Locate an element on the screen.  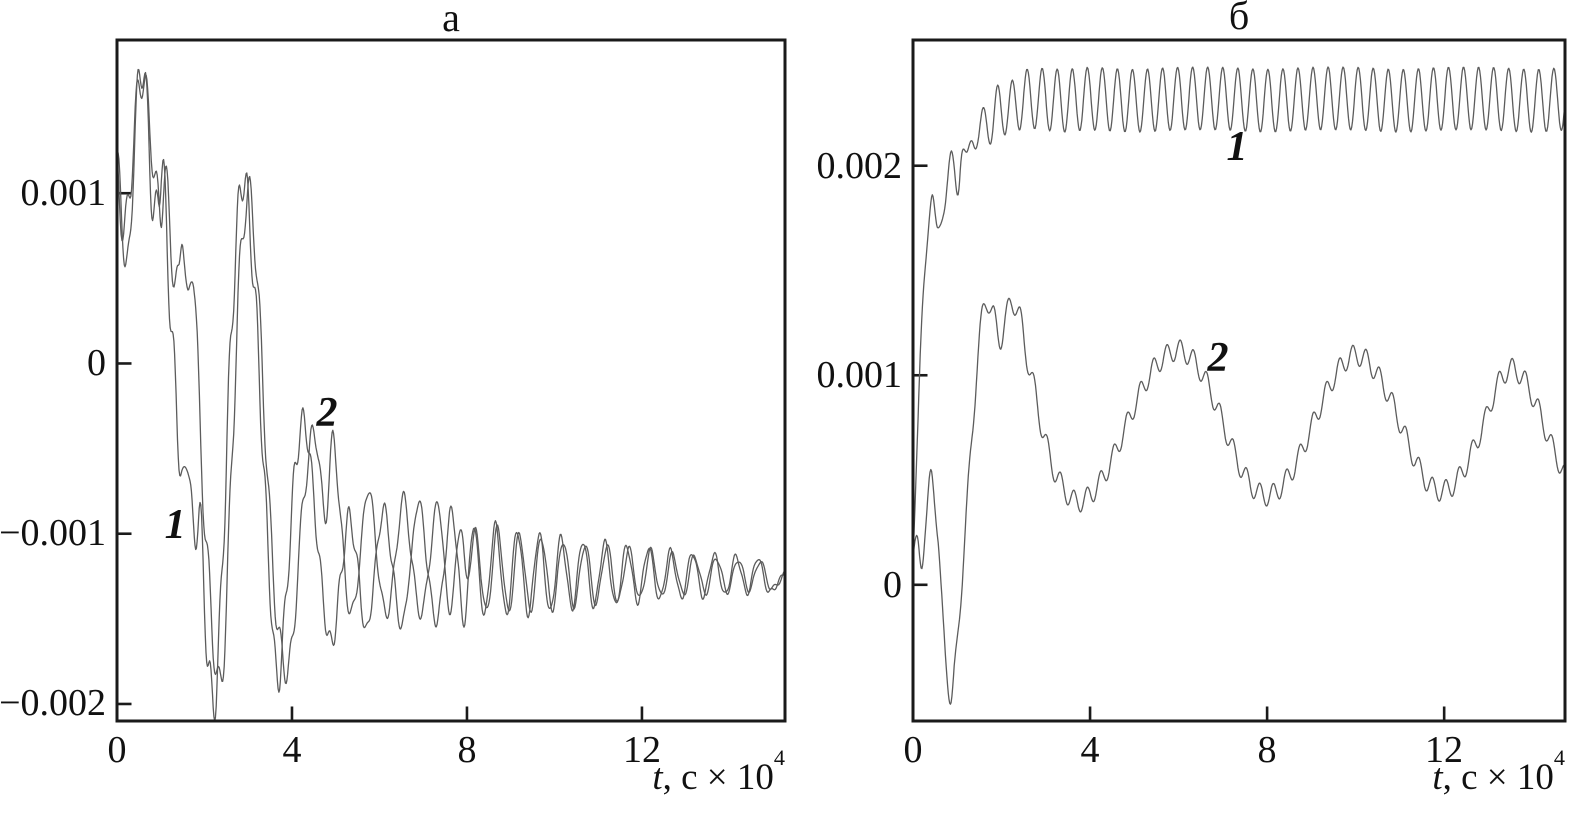
panel-a-xaxis-label: t, с × 104 is located at coordinates (635, 772).